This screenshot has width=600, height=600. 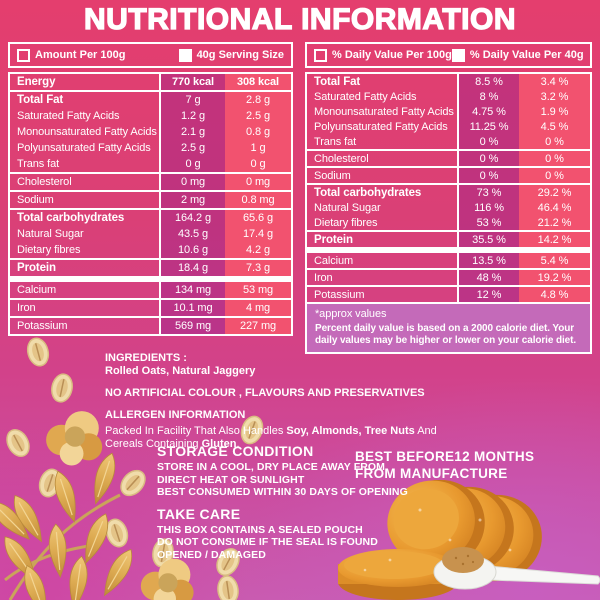 I want to click on value-per-40g: 2.5 g, so click(x=258, y=116).